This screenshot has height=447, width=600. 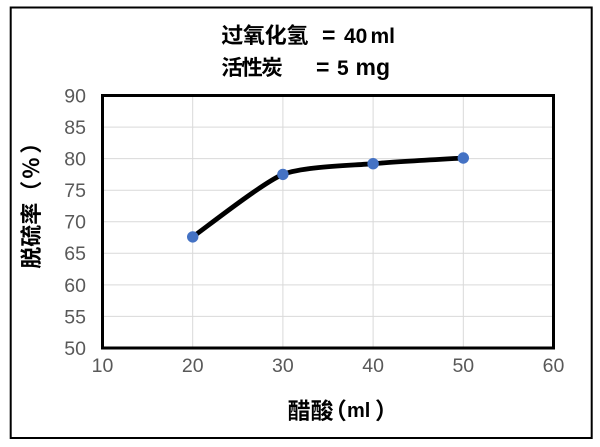 What do you see at coordinates (75, 160) in the screenshot?
I see `svg-text: 80` at bounding box center [75, 160].